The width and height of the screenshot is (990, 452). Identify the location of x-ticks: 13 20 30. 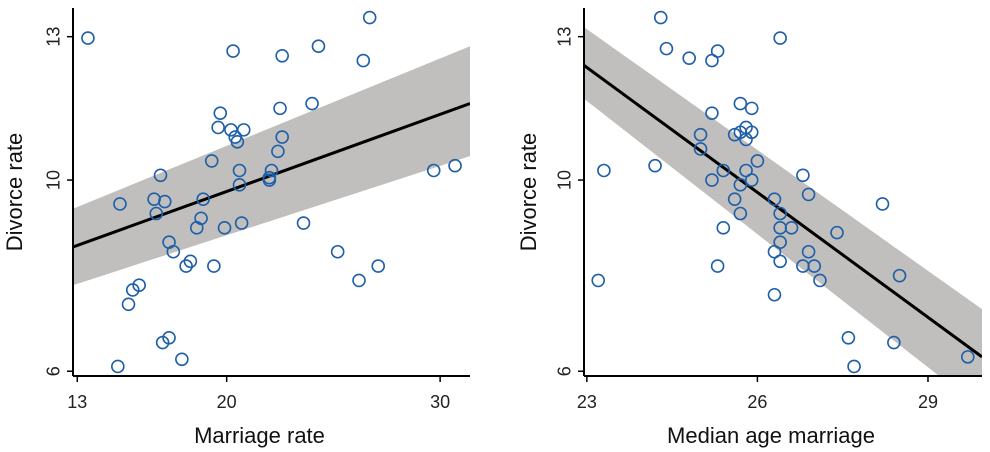
(258, 394).